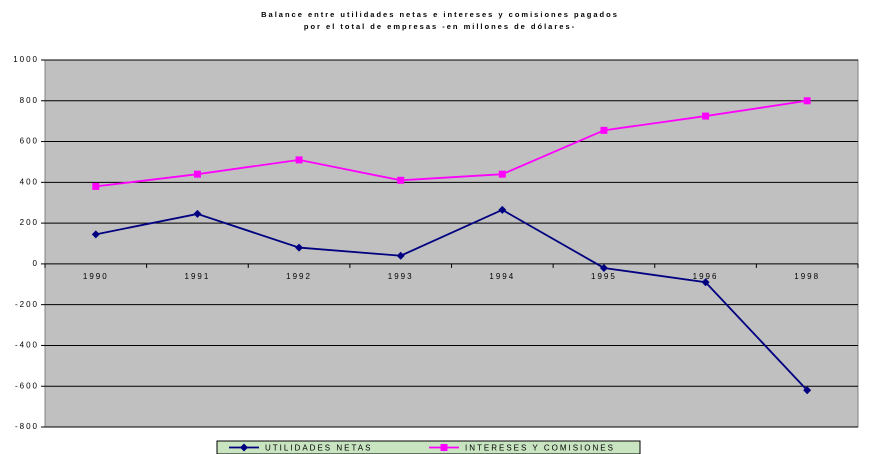 This screenshot has width=873, height=454. Describe the element at coordinates (807, 276) in the screenshot. I see `x-tick-label: 1998` at that location.